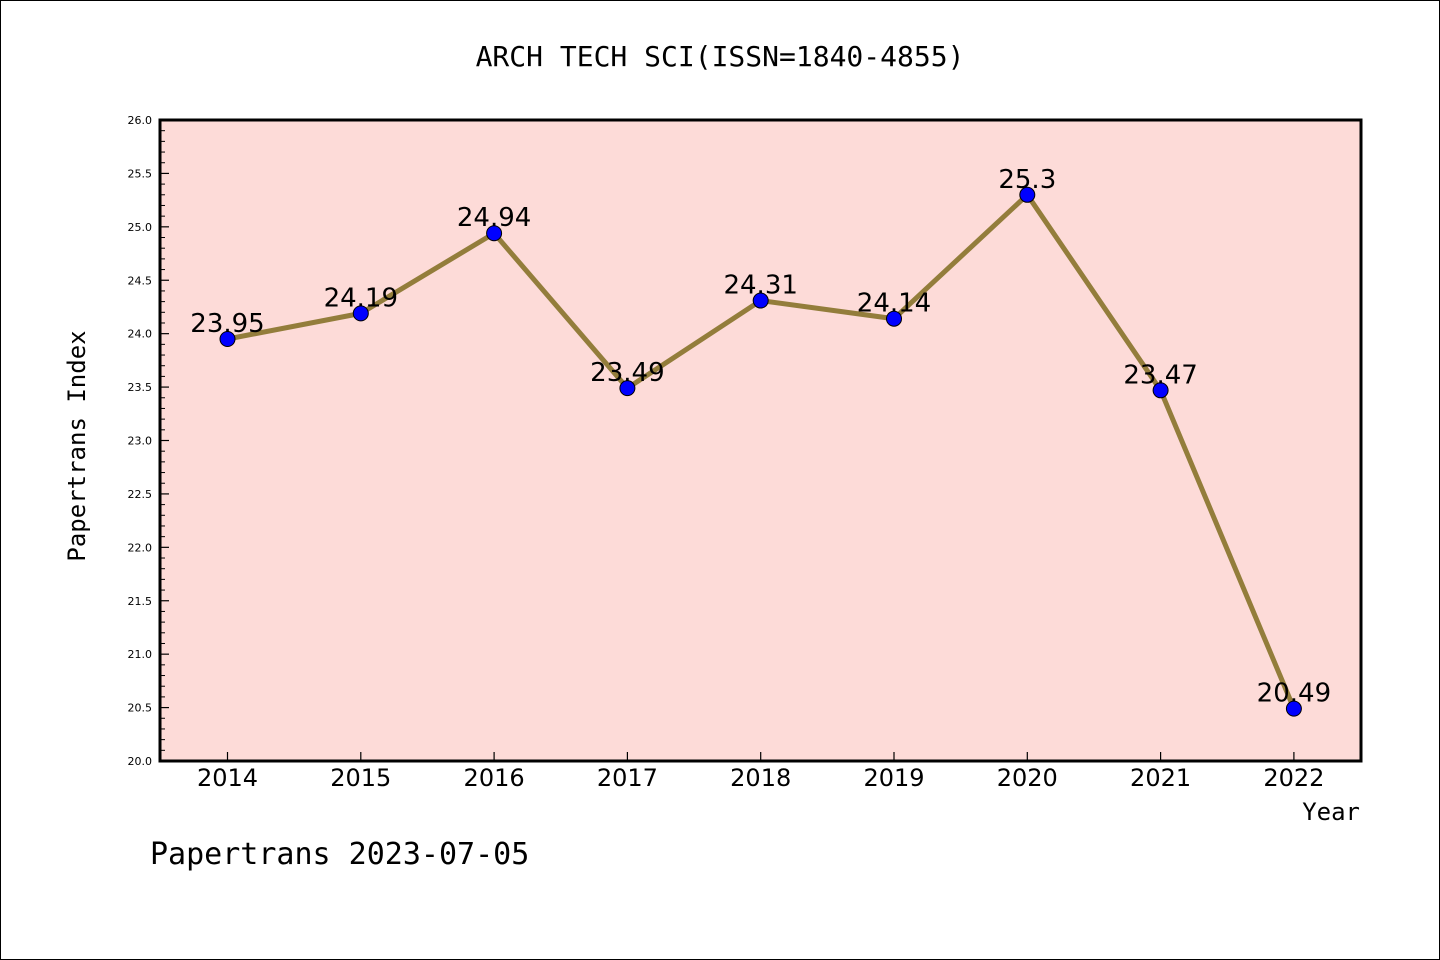 This screenshot has width=1440, height=960. I want to click on y-axis-label: Papertrans Index, so click(77, 445).